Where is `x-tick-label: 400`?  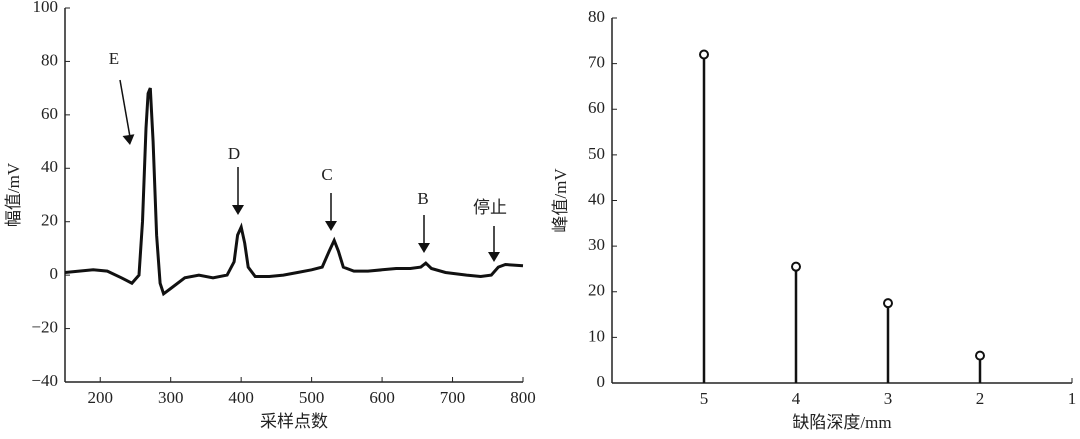
x-tick-label: 400 is located at coordinates (241, 397).